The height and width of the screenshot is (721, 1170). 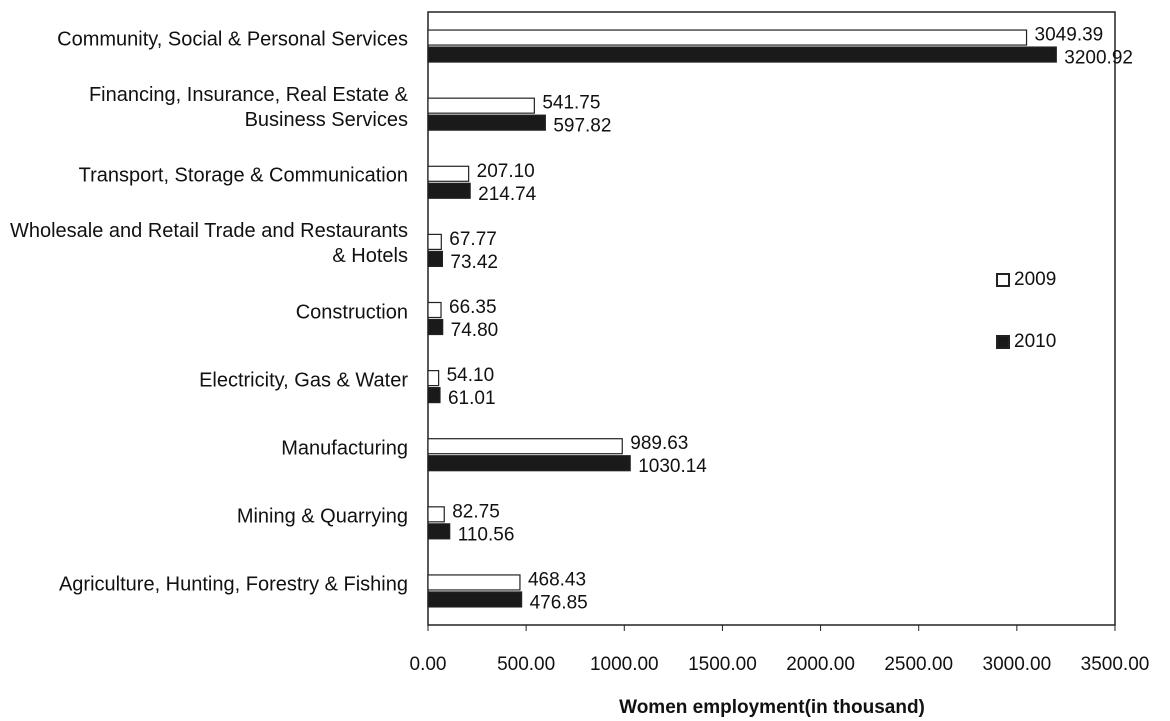 I want to click on x-tick-label: 2000.00, so click(x=820, y=664).